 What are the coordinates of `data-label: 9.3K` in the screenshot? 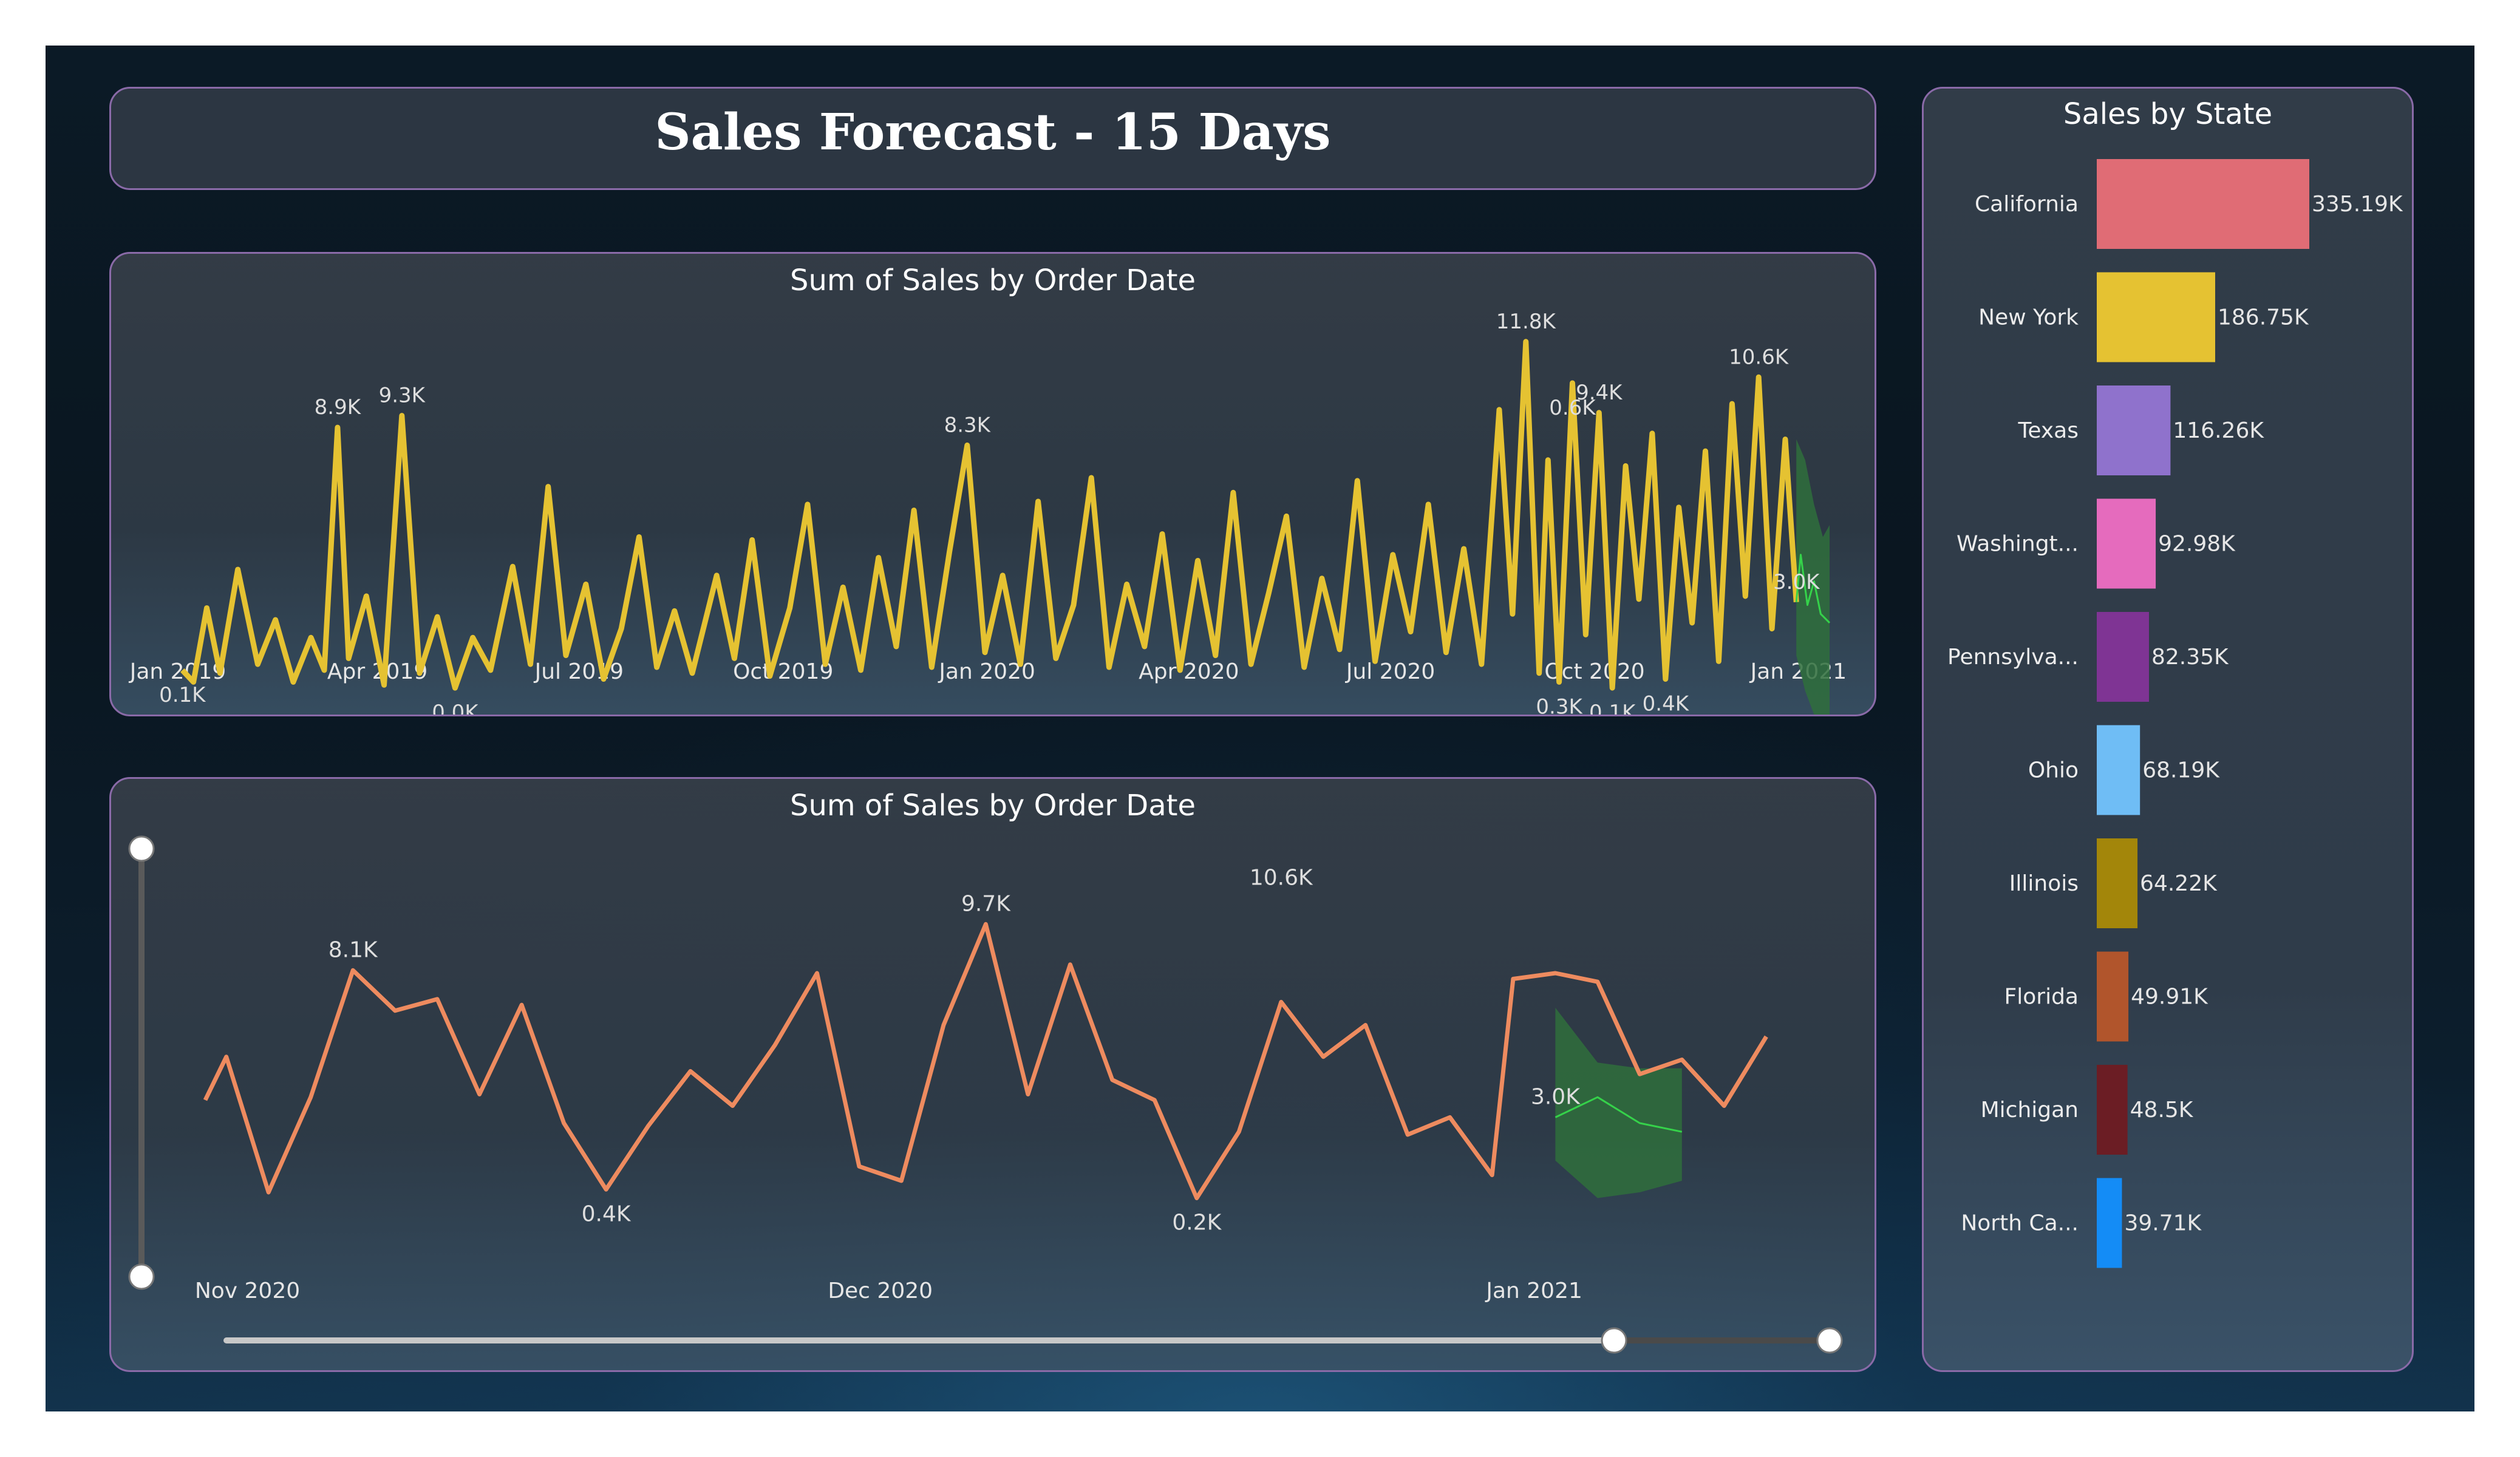 It's located at (402, 396).